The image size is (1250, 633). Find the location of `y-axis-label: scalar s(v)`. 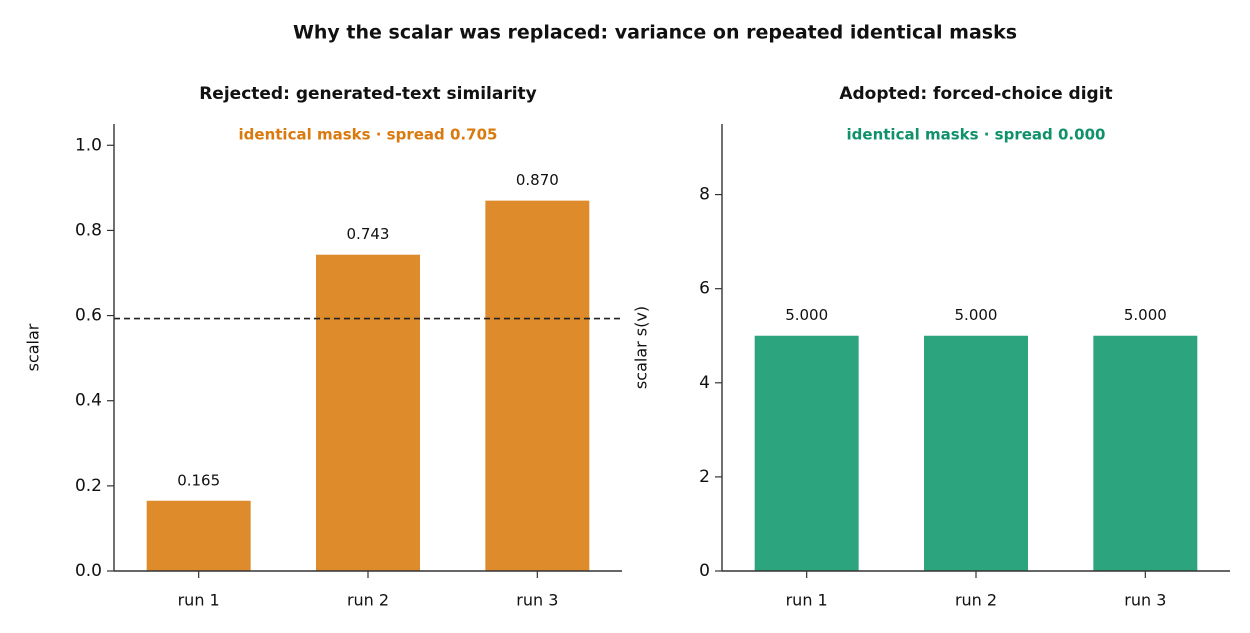

y-axis-label: scalar s(v) is located at coordinates (641, 347).